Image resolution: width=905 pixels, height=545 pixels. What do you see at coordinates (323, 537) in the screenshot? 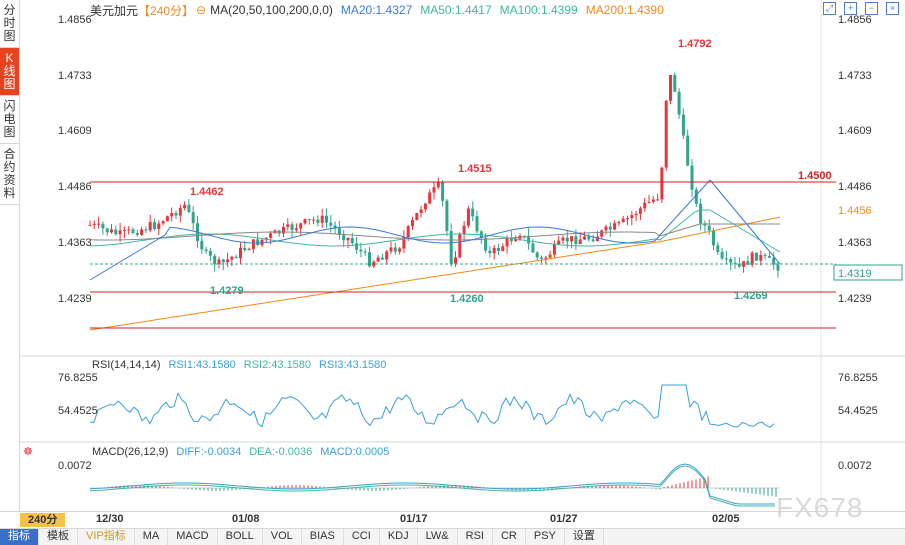
I see `indicator-tab: BIAS` at bounding box center [323, 537].